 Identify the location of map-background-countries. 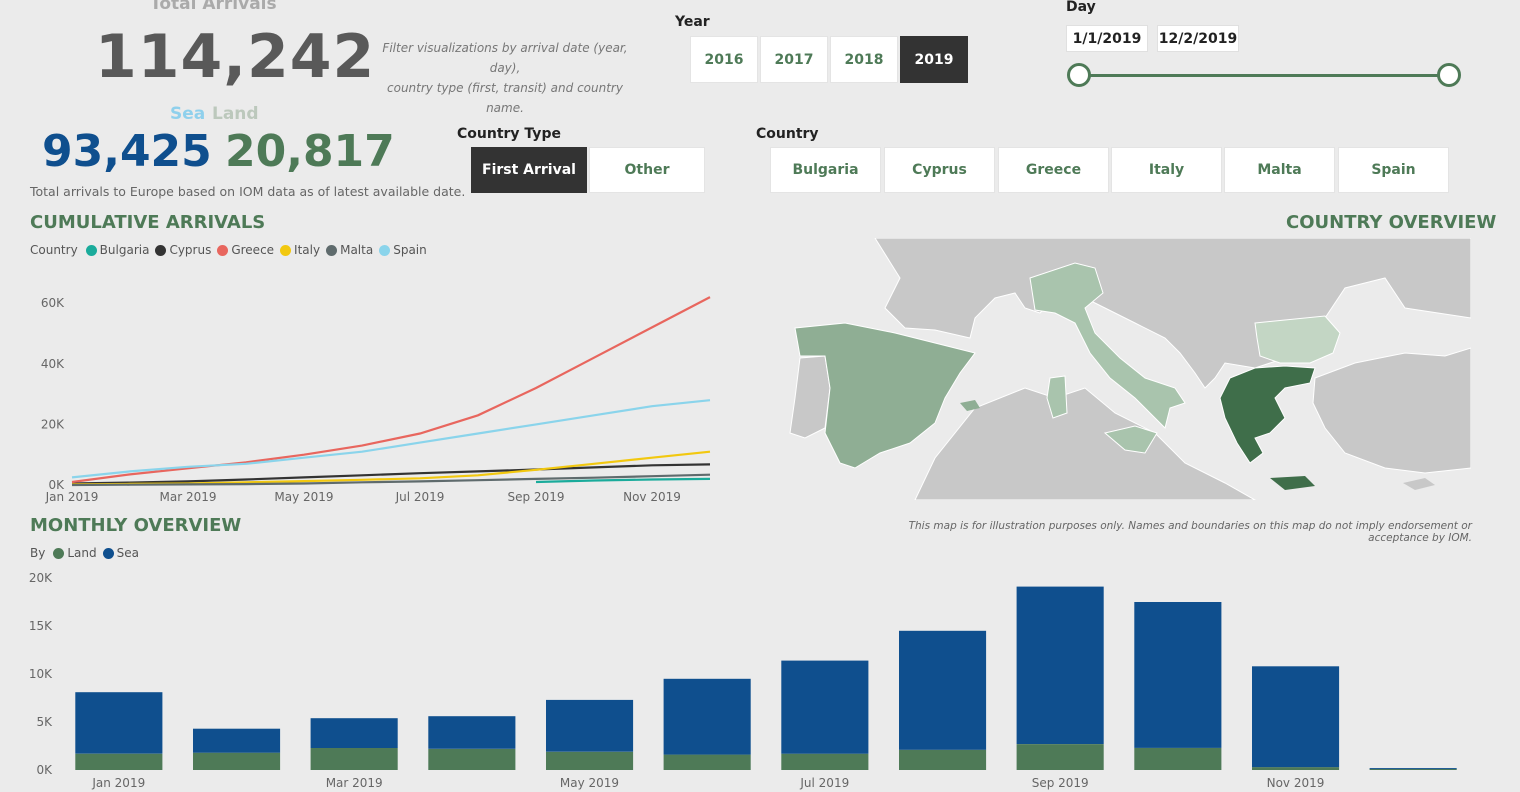
(1172, 313).